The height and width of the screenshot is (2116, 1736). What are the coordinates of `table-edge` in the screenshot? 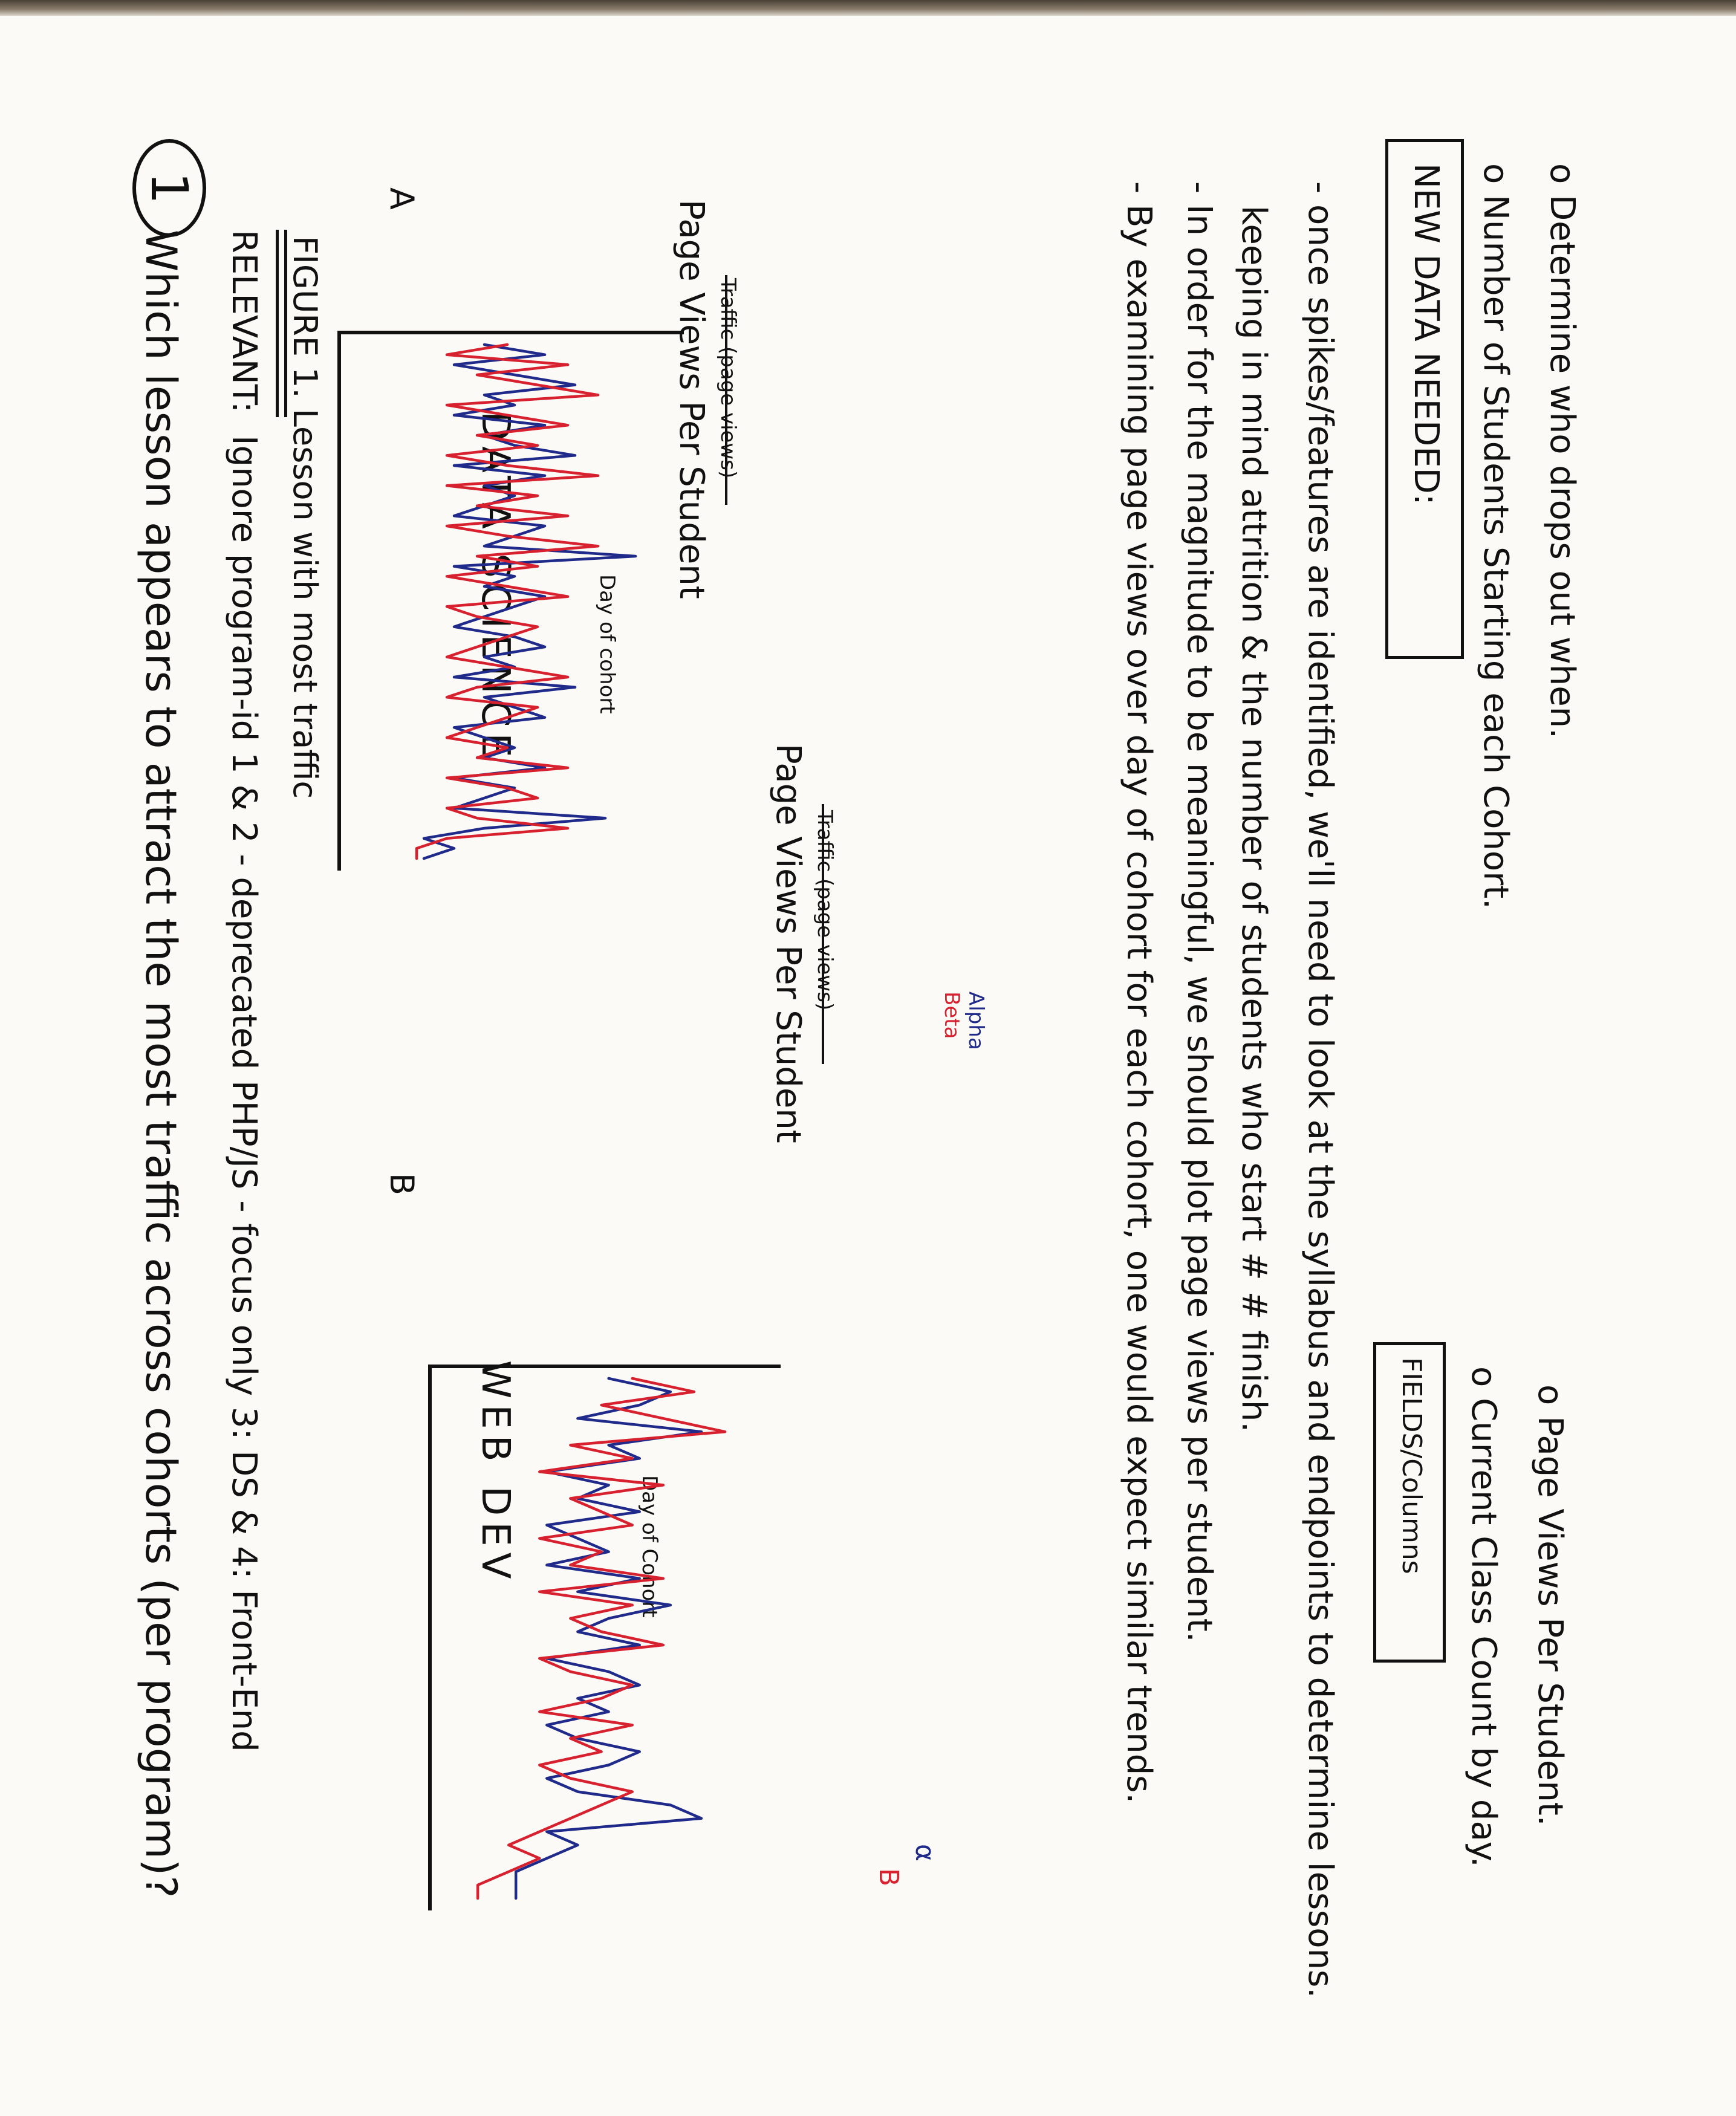 It's located at (868, 8).